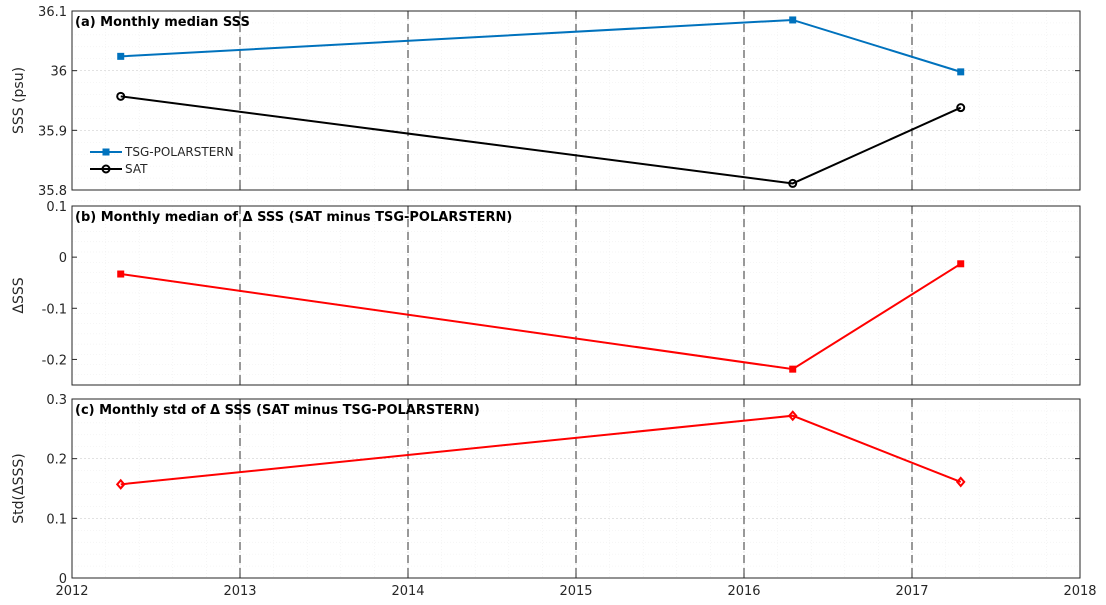  I want to click on y-axis-label: SSS (psu), so click(19, 100).